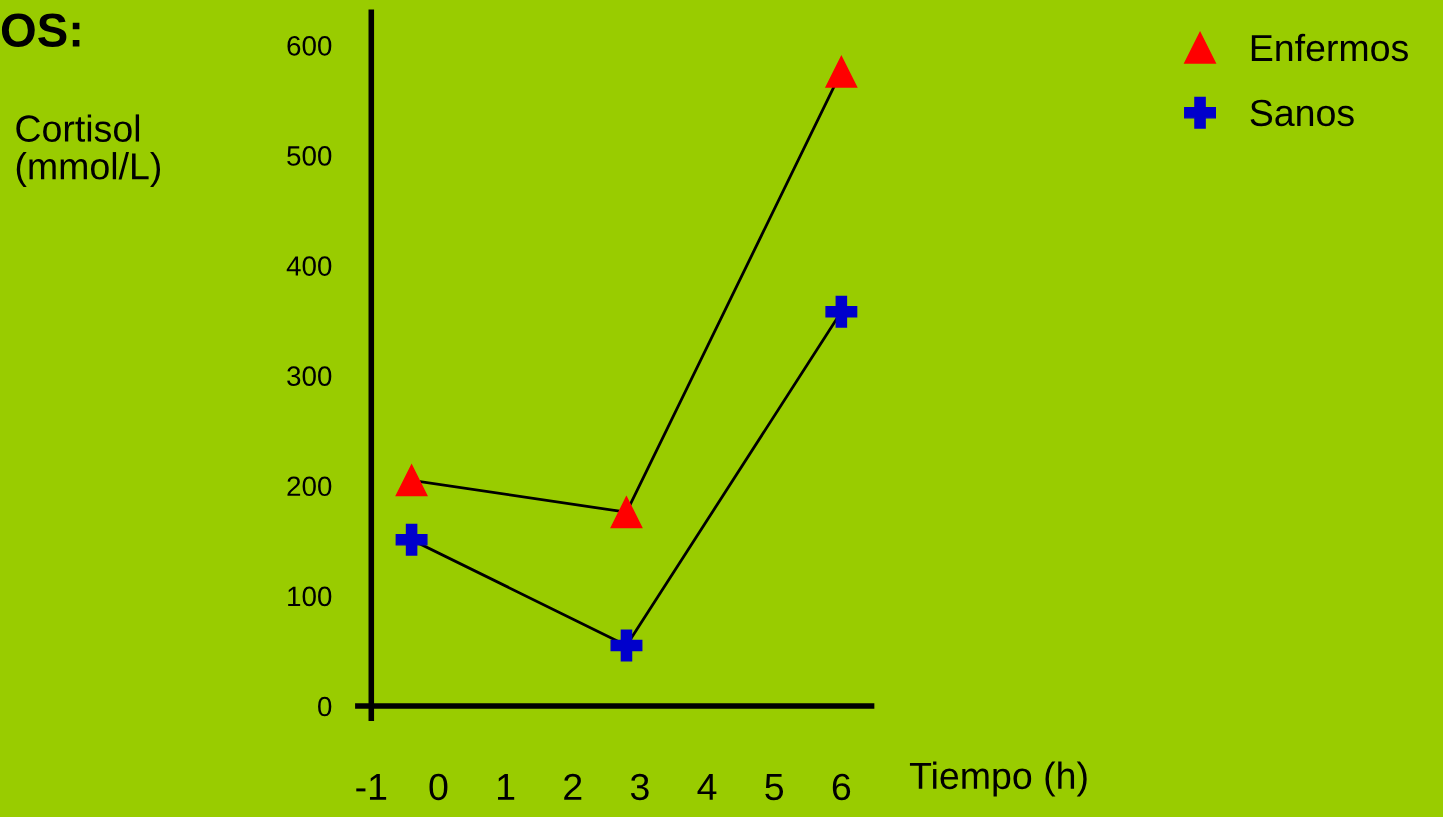 The width and height of the screenshot is (1443, 817). I want to click on y-tick-label: 300, so click(309, 376).